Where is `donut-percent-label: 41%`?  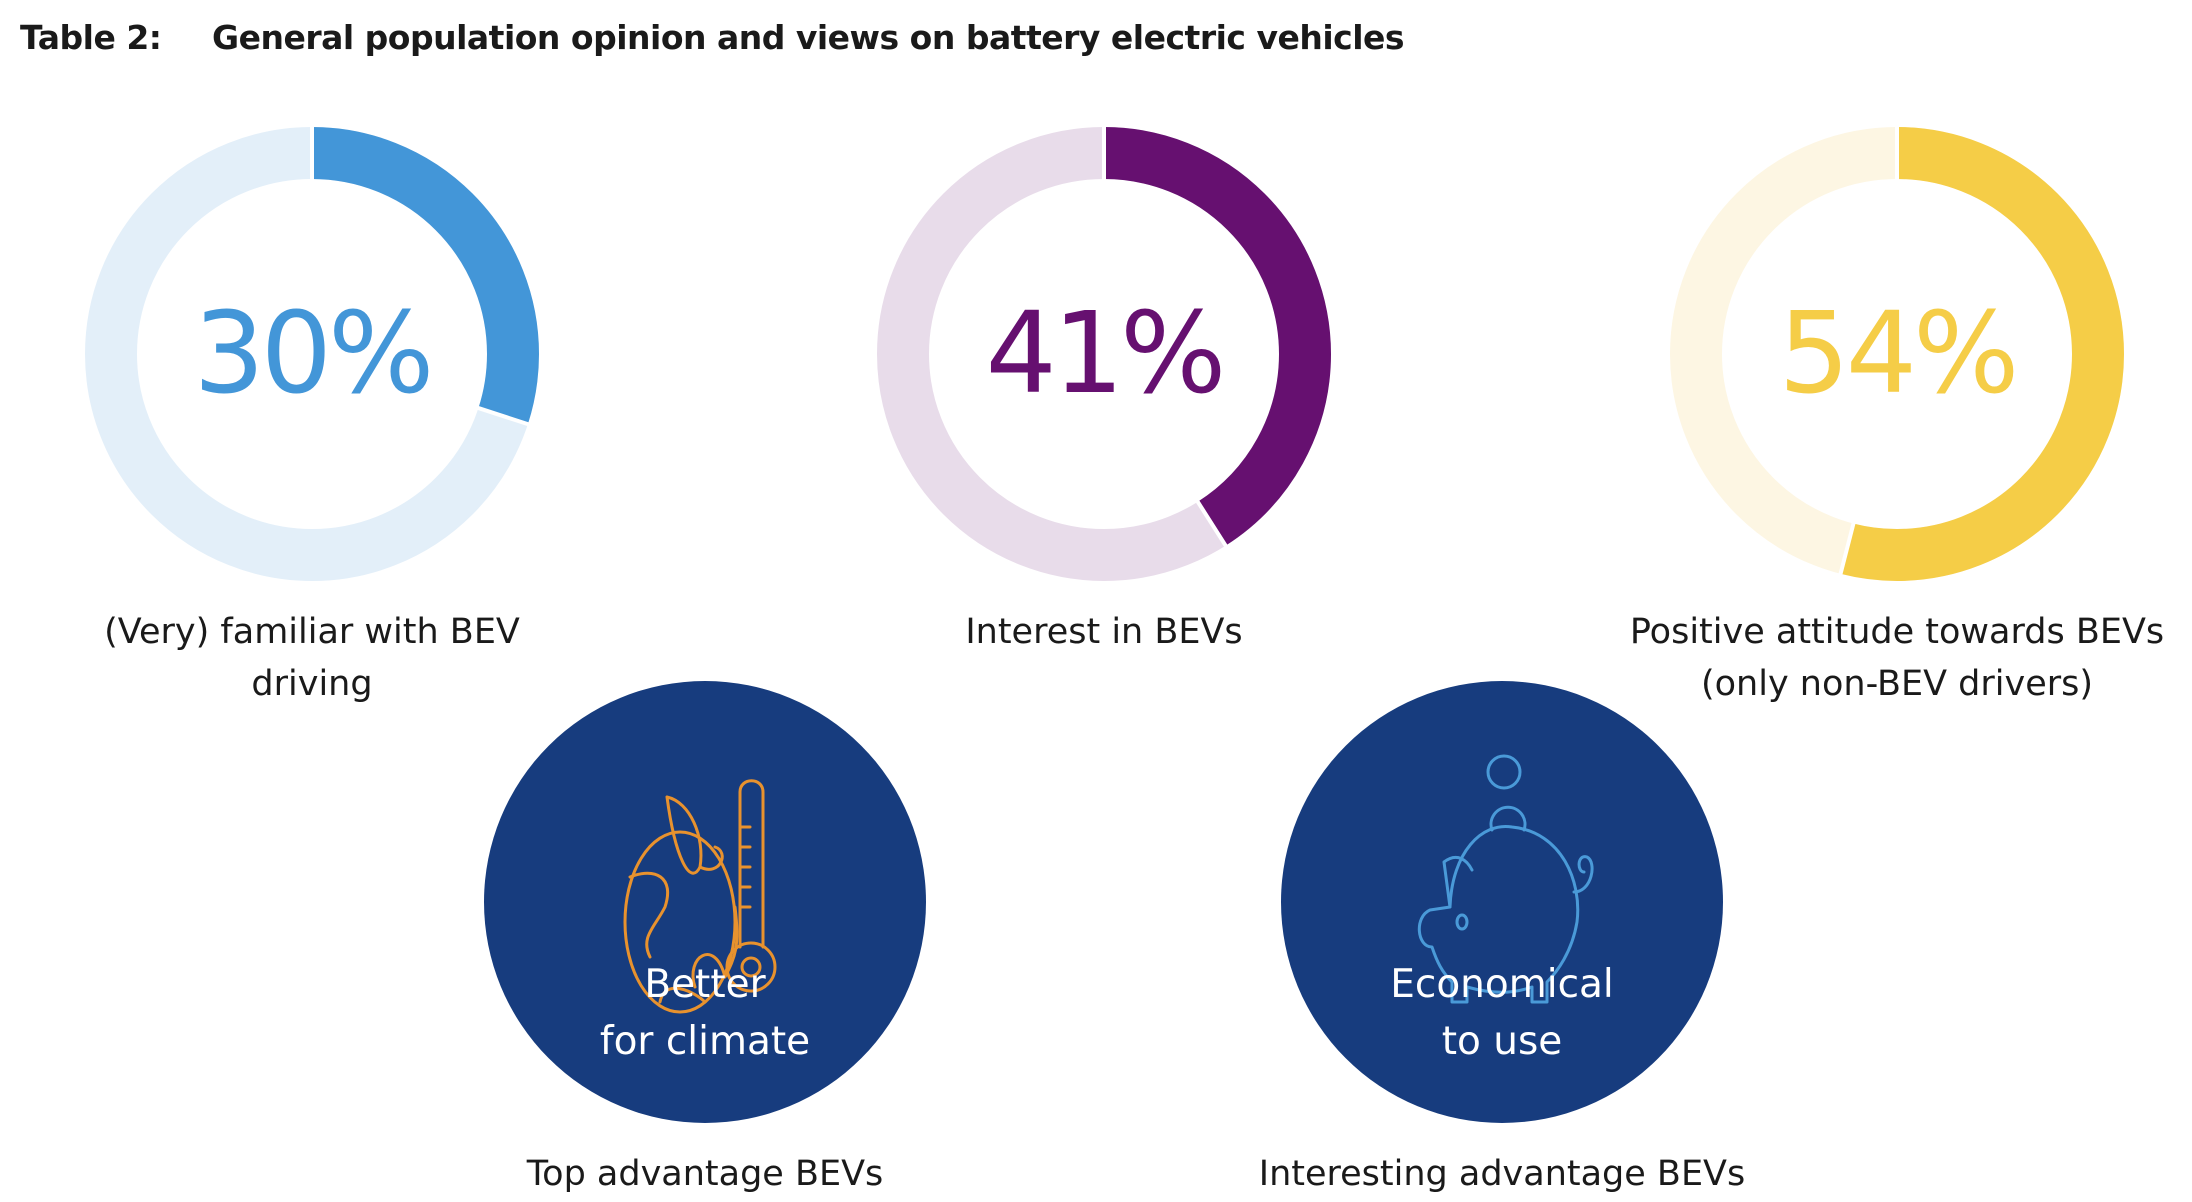 donut-percent-label: 41% is located at coordinates (1104, 354).